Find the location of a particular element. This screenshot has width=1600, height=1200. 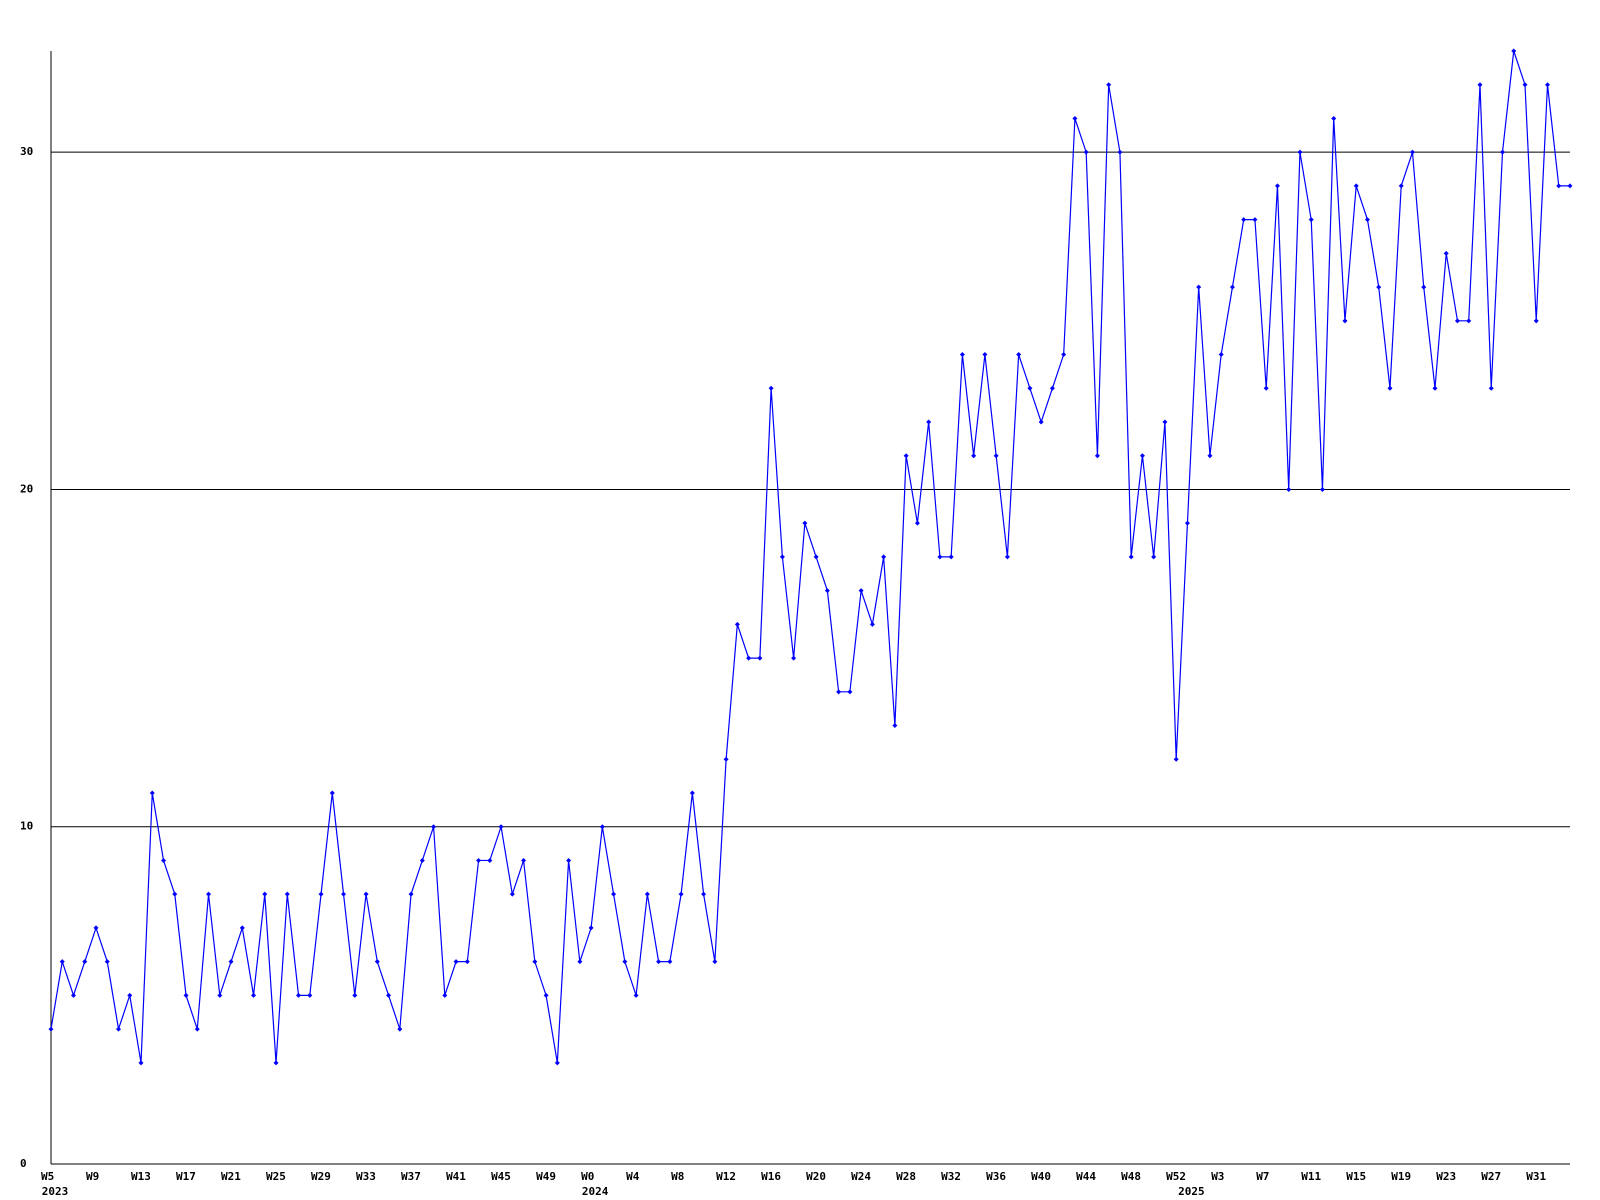

x-tick-label: W45 is located at coordinates (501, 1176).